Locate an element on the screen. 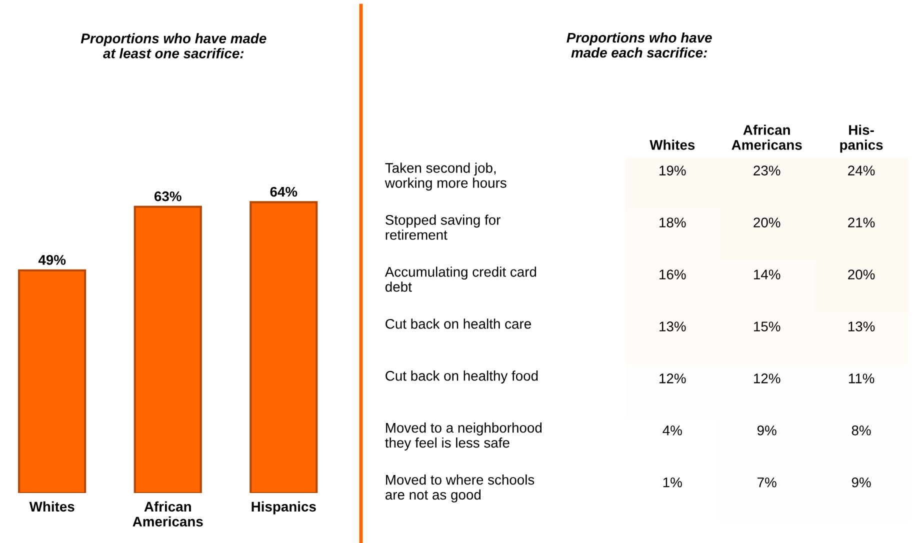  data-label: 11% is located at coordinates (861, 379).